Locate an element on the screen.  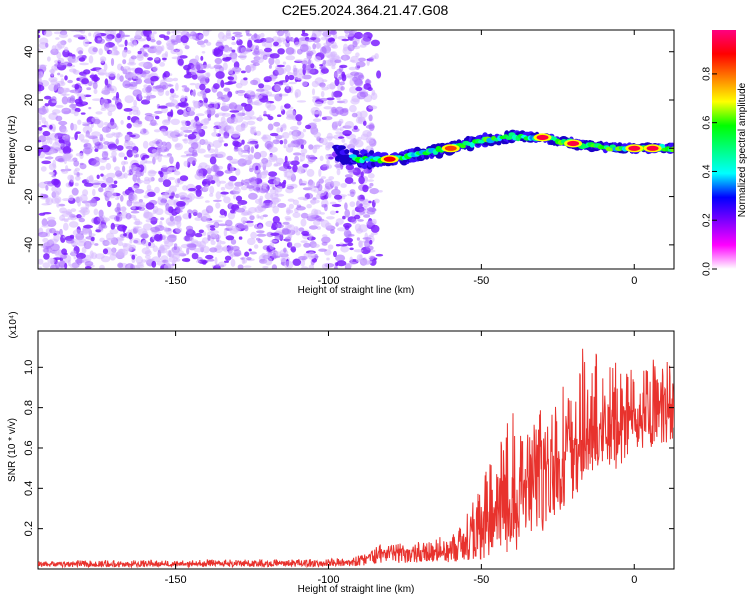
spectrogram-y-axis-label: Frequency (Hz) is located at coordinates (12, 150).